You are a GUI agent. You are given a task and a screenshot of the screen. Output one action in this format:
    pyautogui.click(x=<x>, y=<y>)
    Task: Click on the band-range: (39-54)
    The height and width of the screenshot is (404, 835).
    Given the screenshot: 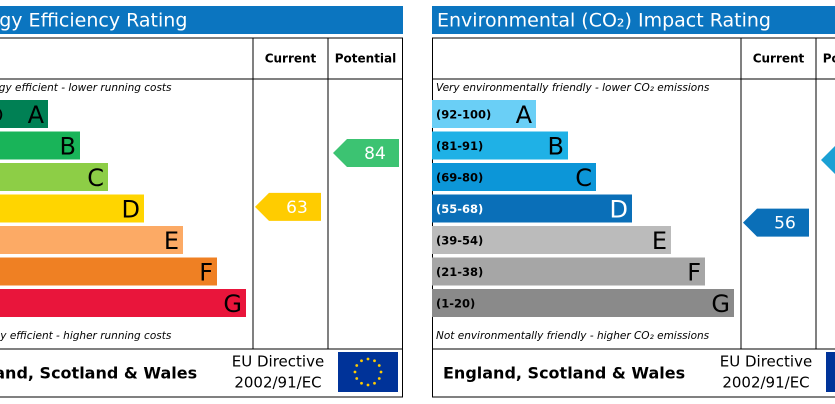 What is the action you would take?
    pyautogui.click(x=459, y=241)
    